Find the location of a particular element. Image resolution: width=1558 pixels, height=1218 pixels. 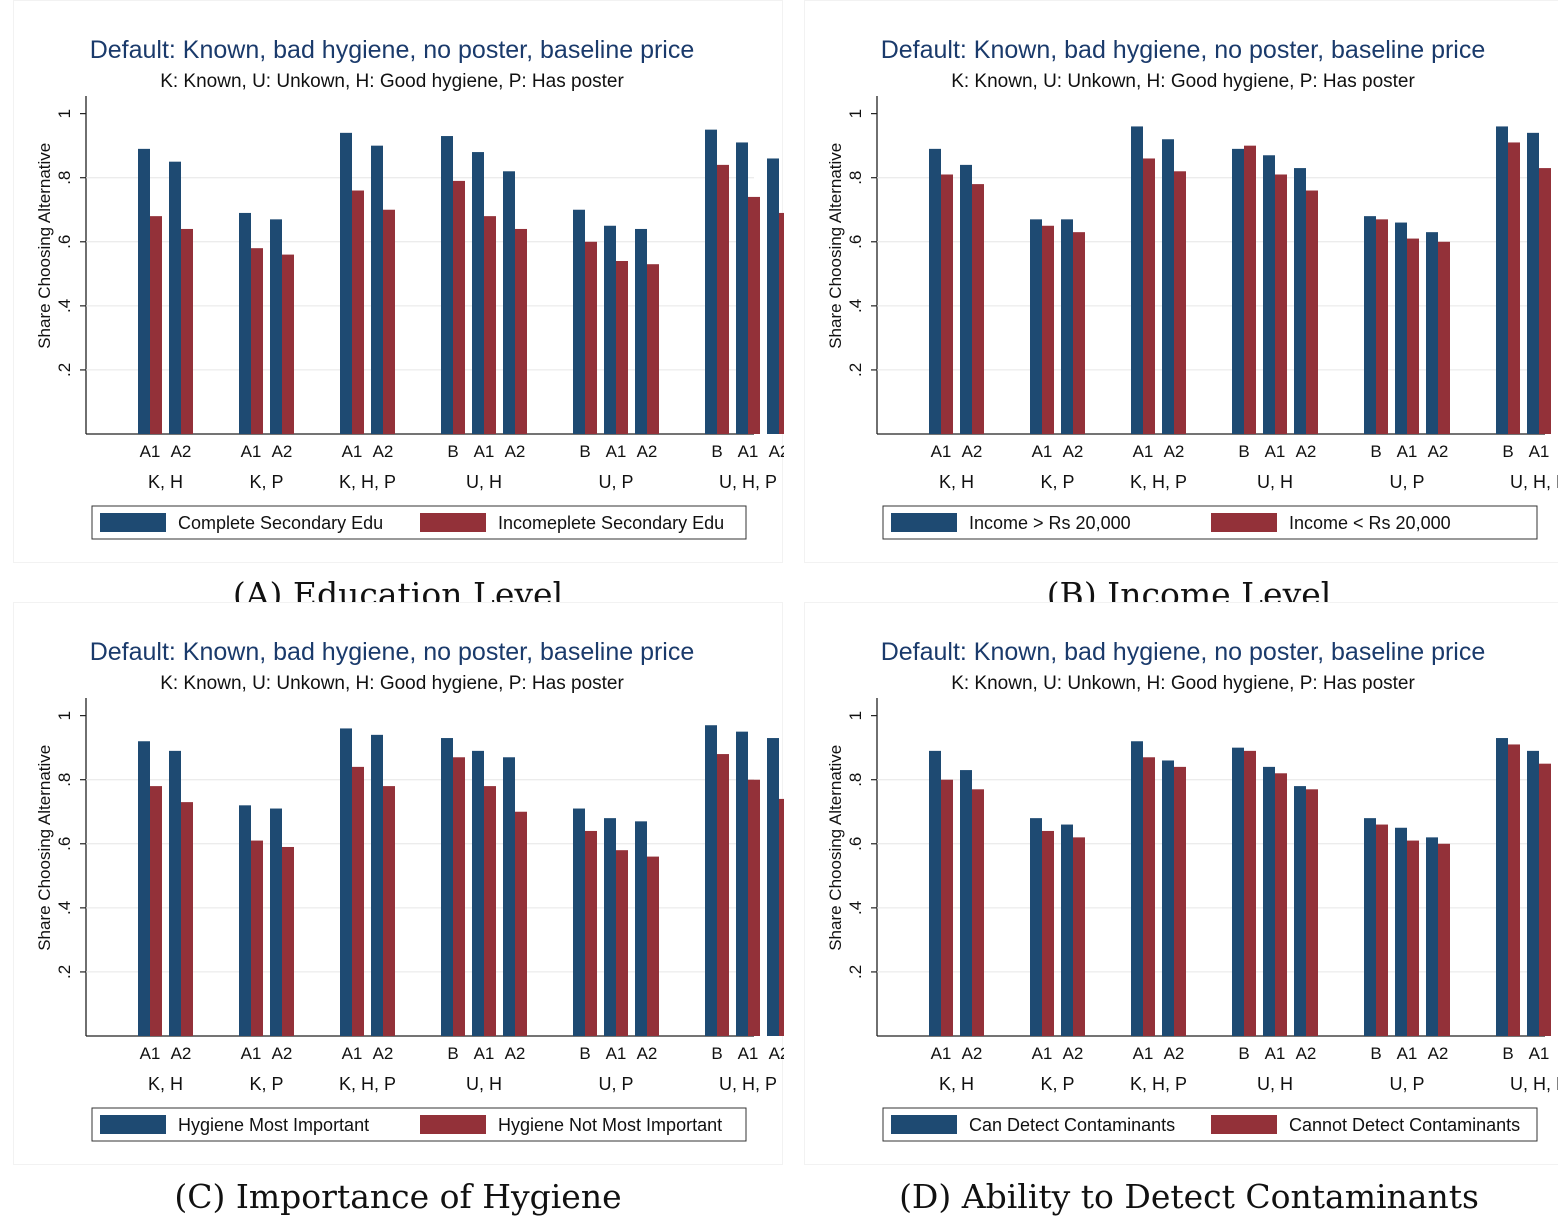

x-group-label: K, H, P is located at coordinates (367, 1084).